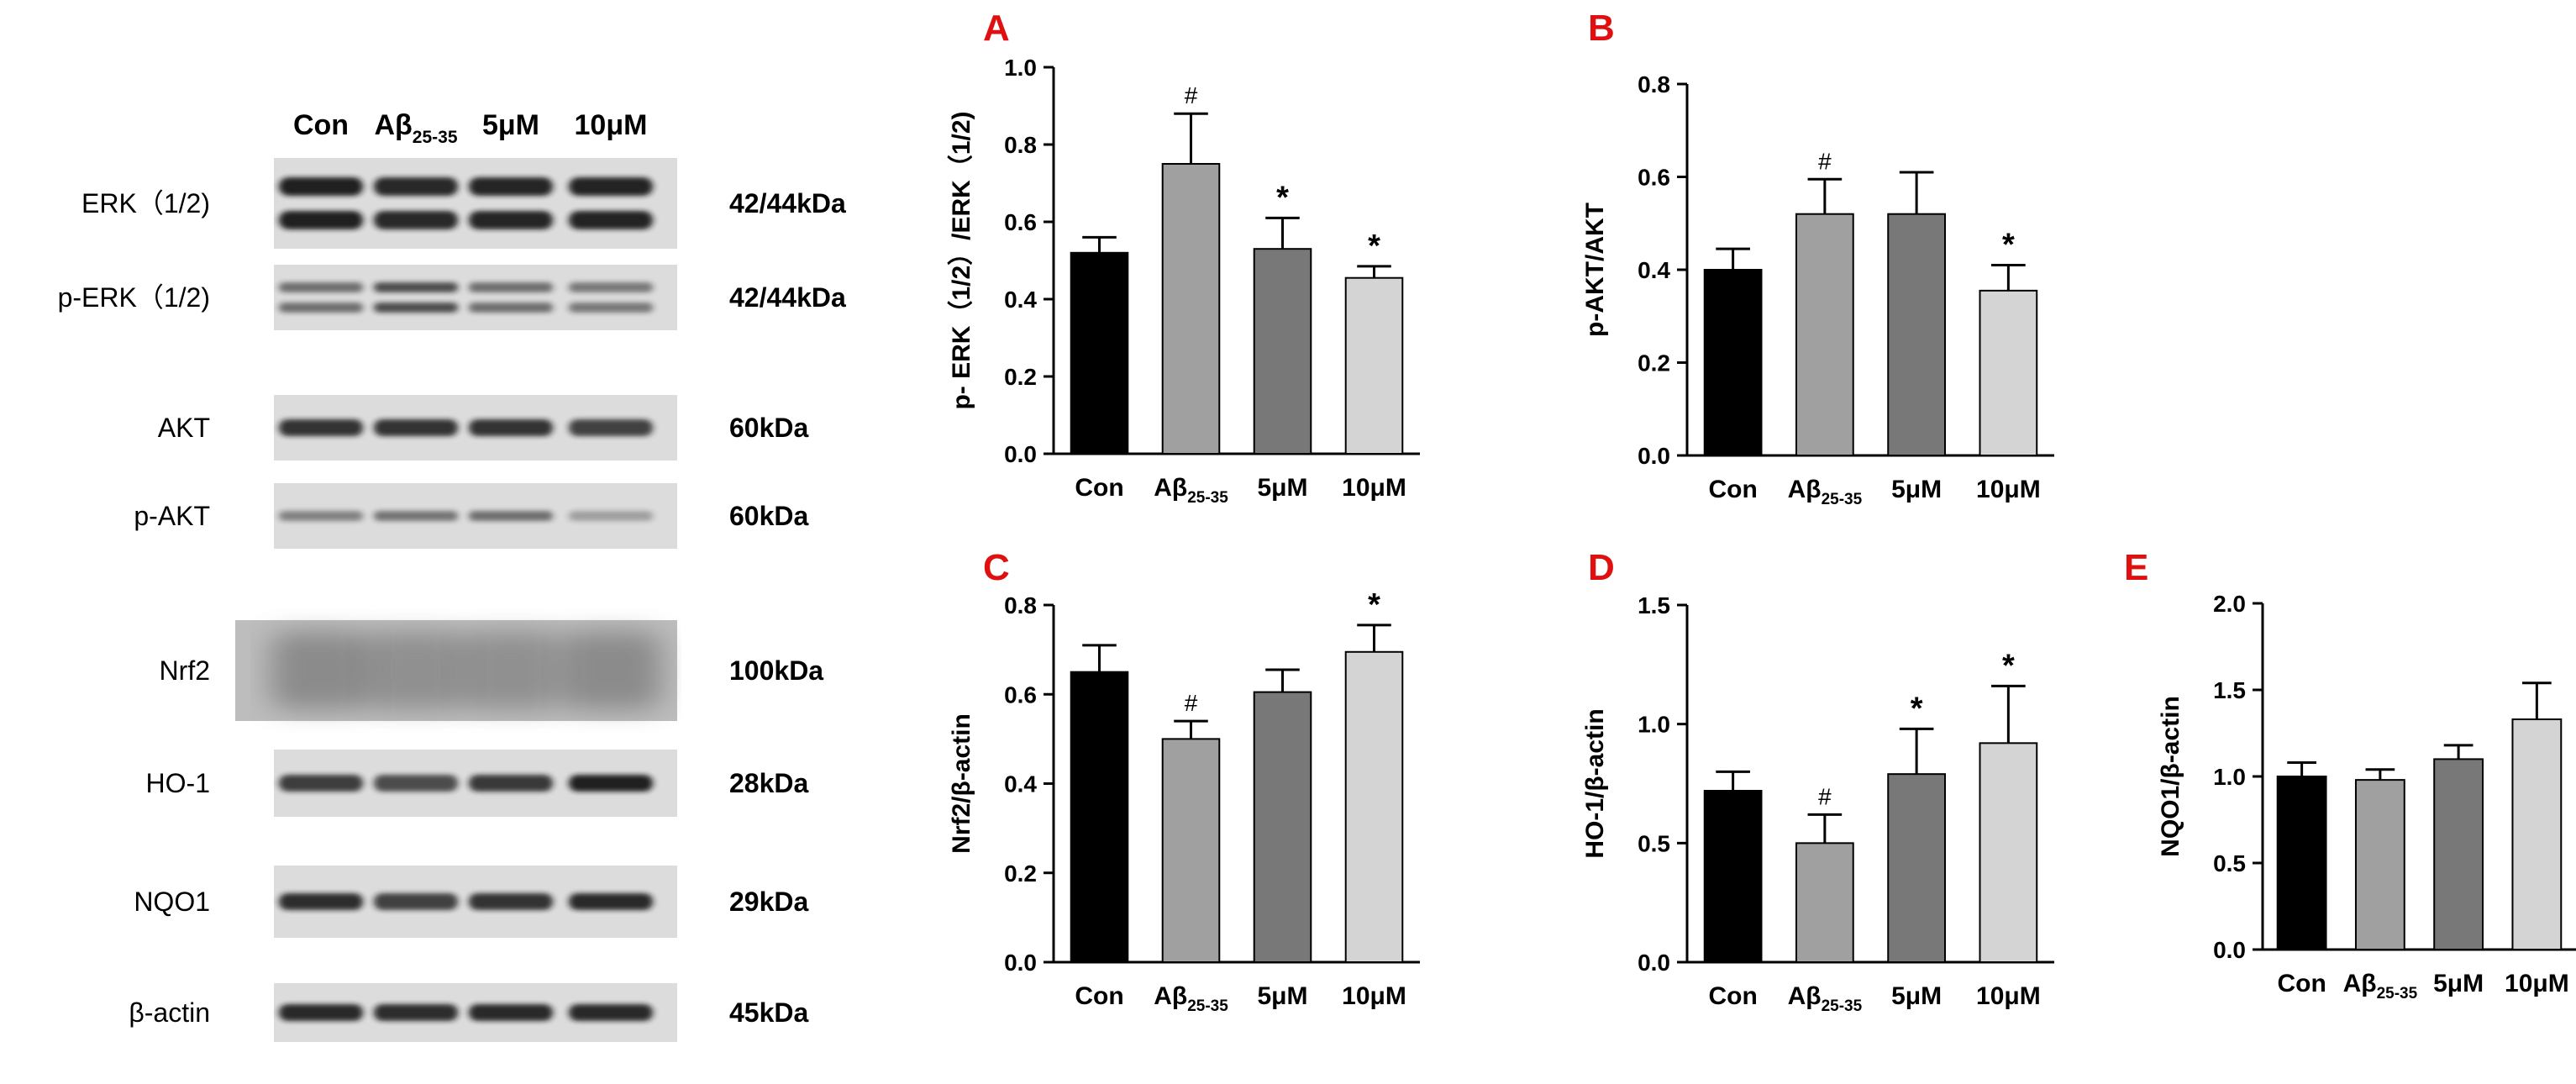  Describe the element at coordinates (1020, 68) in the screenshot. I see `y-tick-label: 1.0` at that location.